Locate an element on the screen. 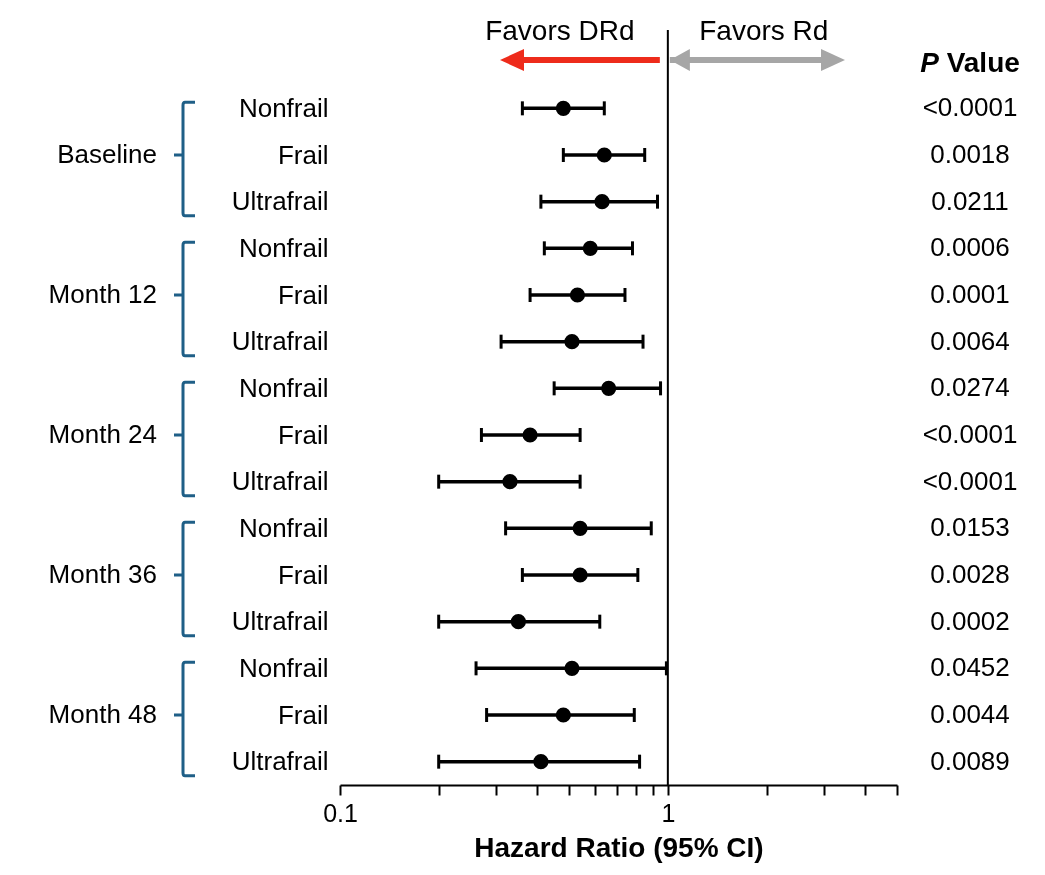  text: Month 36 is located at coordinates (102, 574).